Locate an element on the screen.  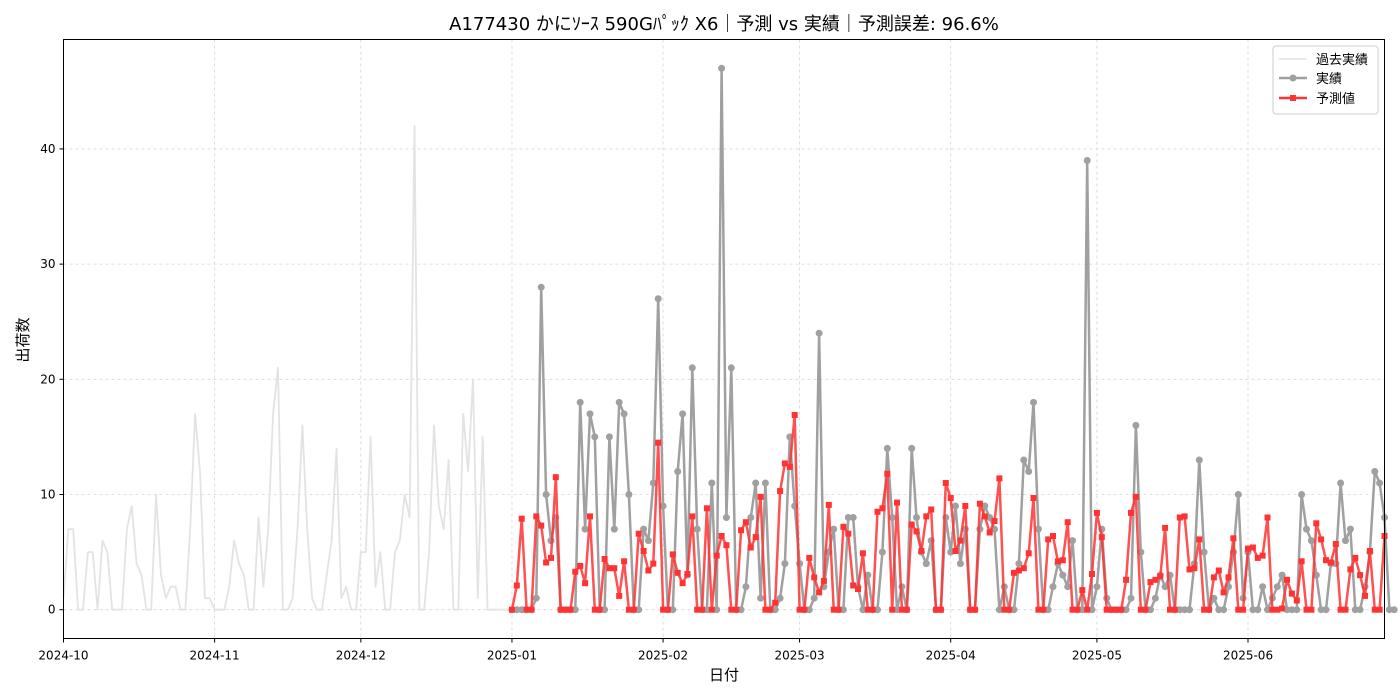
x-tick-label: 2025-05 is located at coordinates (1097, 656).